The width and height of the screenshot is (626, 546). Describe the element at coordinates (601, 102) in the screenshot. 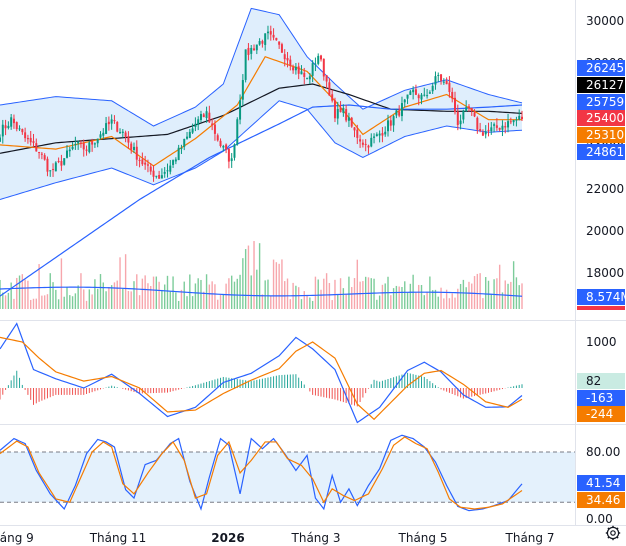

I see `price-value-tag: 25759` at that location.